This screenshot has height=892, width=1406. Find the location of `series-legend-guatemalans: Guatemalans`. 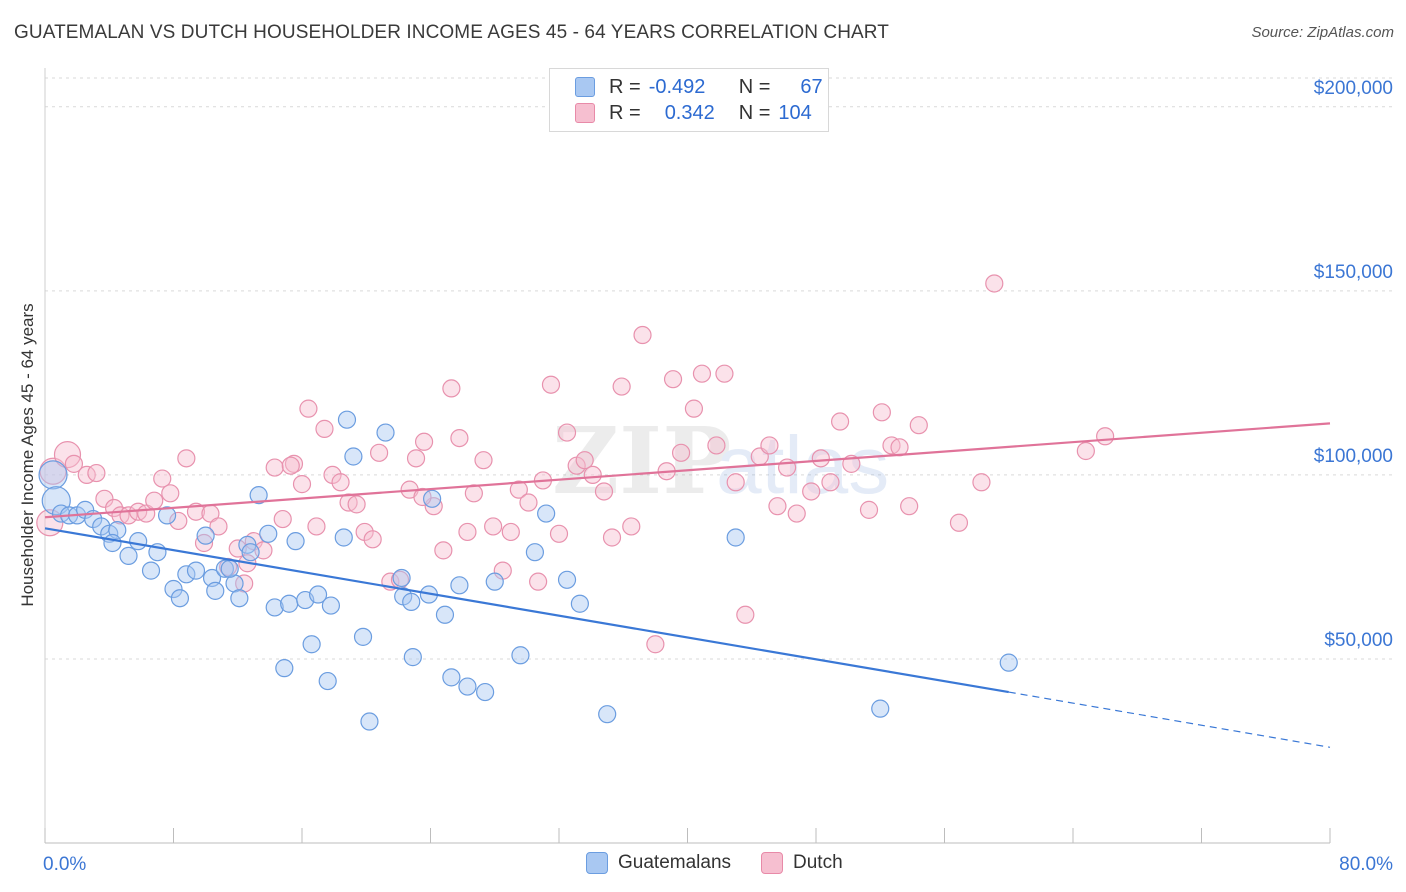

series-legend-guatemalans: Guatemalans is located at coordinates (658, 863).